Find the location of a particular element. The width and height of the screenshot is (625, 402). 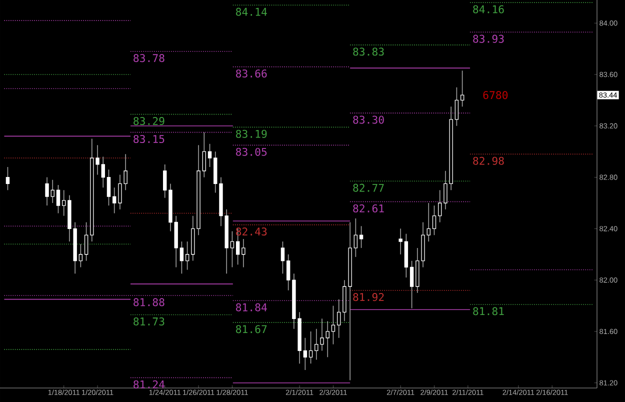

annotation: 83.29 is located at coordinates (149, 121).